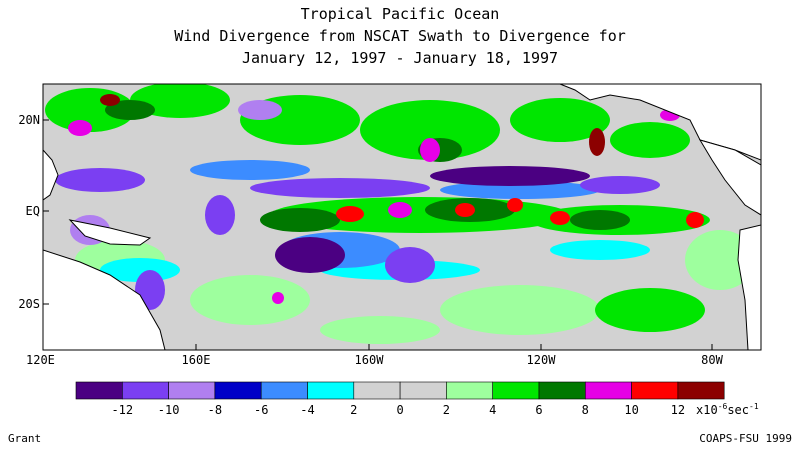  I want to click on north-america, so click(660, 122).